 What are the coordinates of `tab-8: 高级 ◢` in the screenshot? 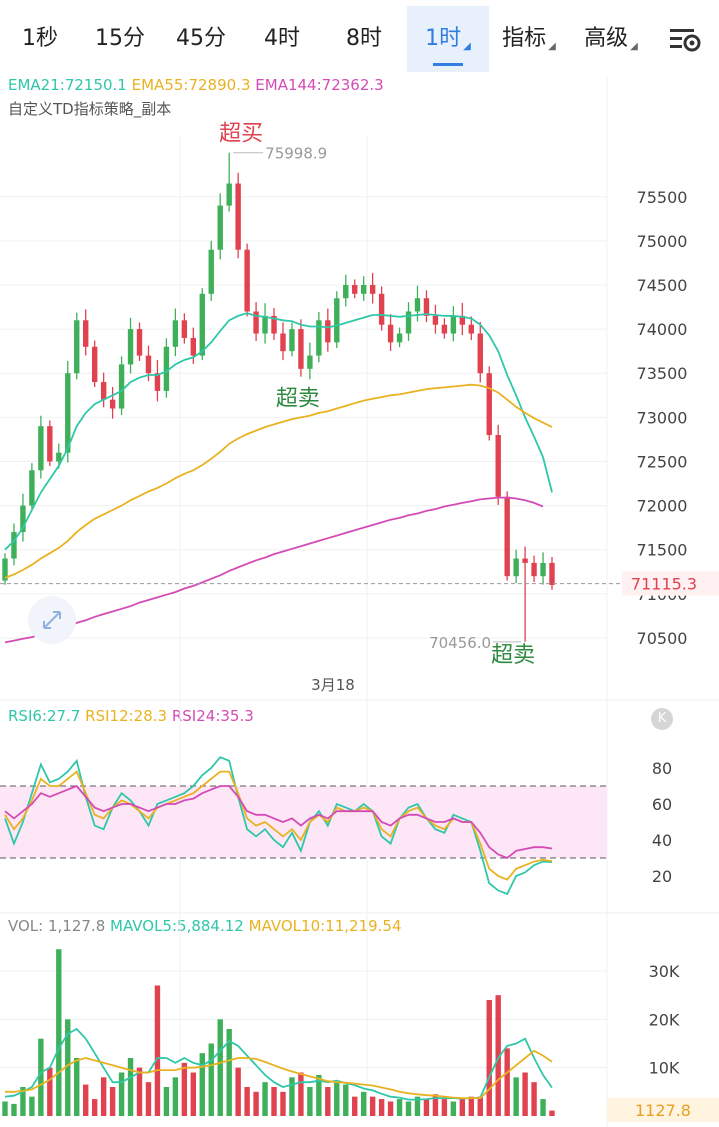 It's located at (611, 39).